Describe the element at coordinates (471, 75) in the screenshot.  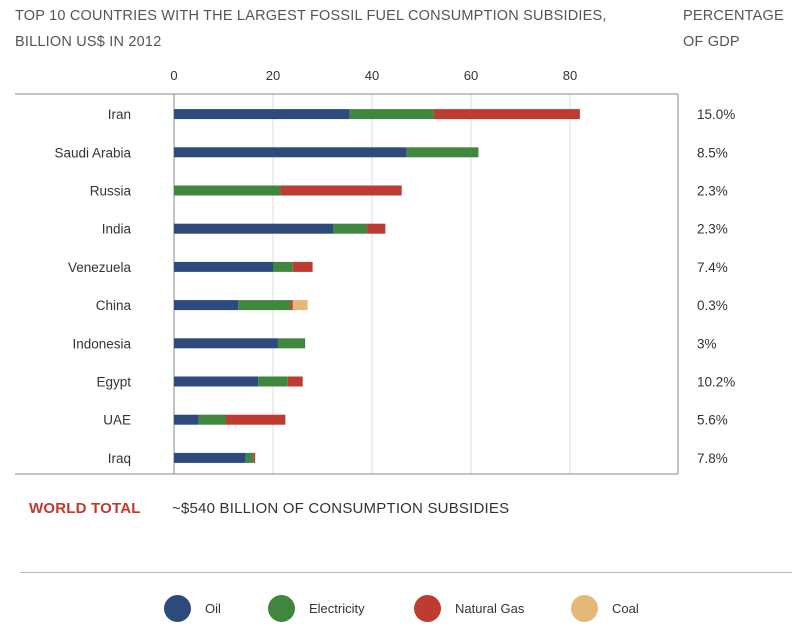
I see `x-tick-label-60: 60` at that location.